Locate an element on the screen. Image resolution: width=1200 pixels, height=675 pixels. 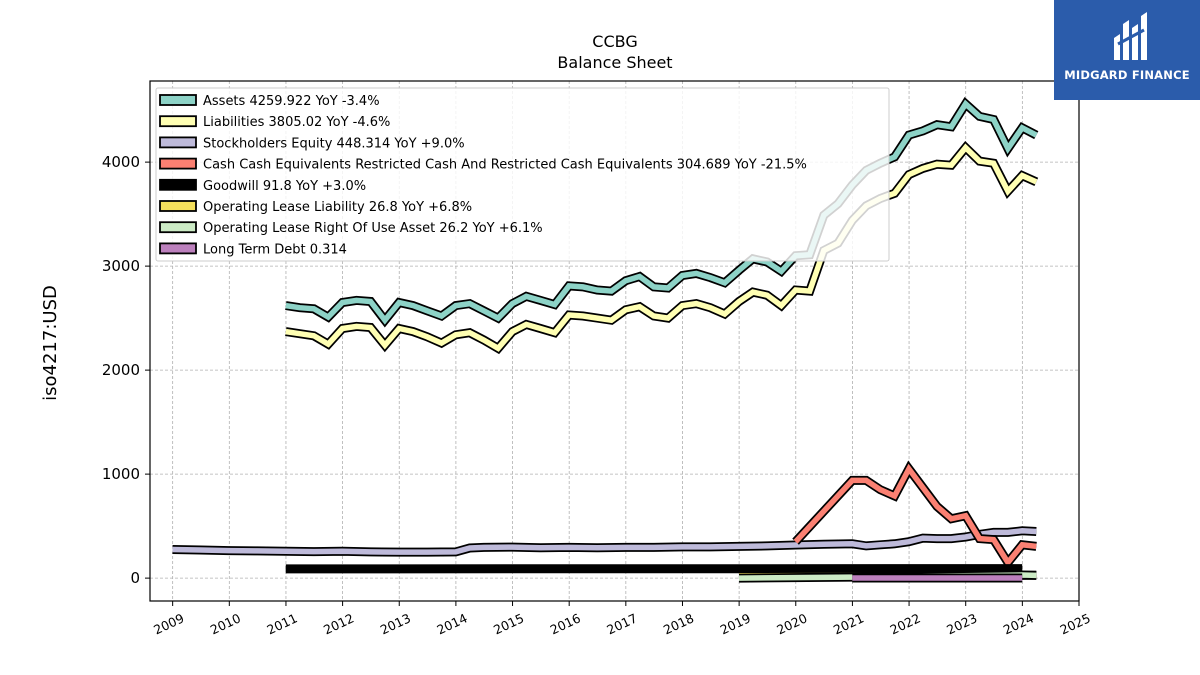
x-tick-label: 2009 is located at coordinates (168, 623).